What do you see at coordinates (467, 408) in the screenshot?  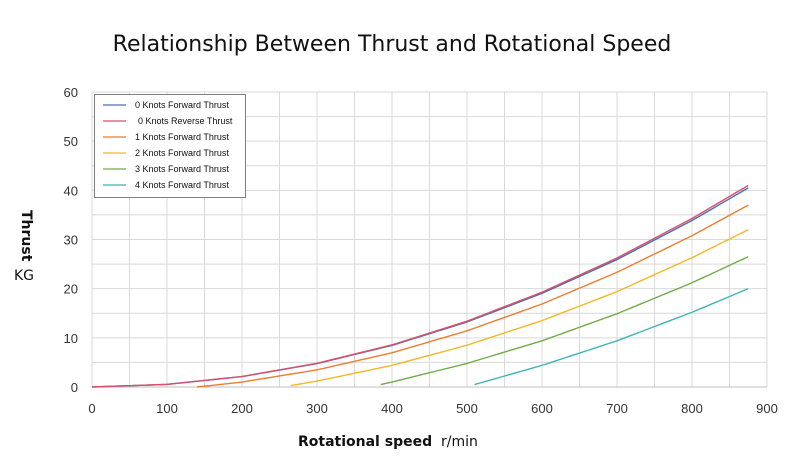 I see `x-tick-label: 500` at bounding box center [467, 408].